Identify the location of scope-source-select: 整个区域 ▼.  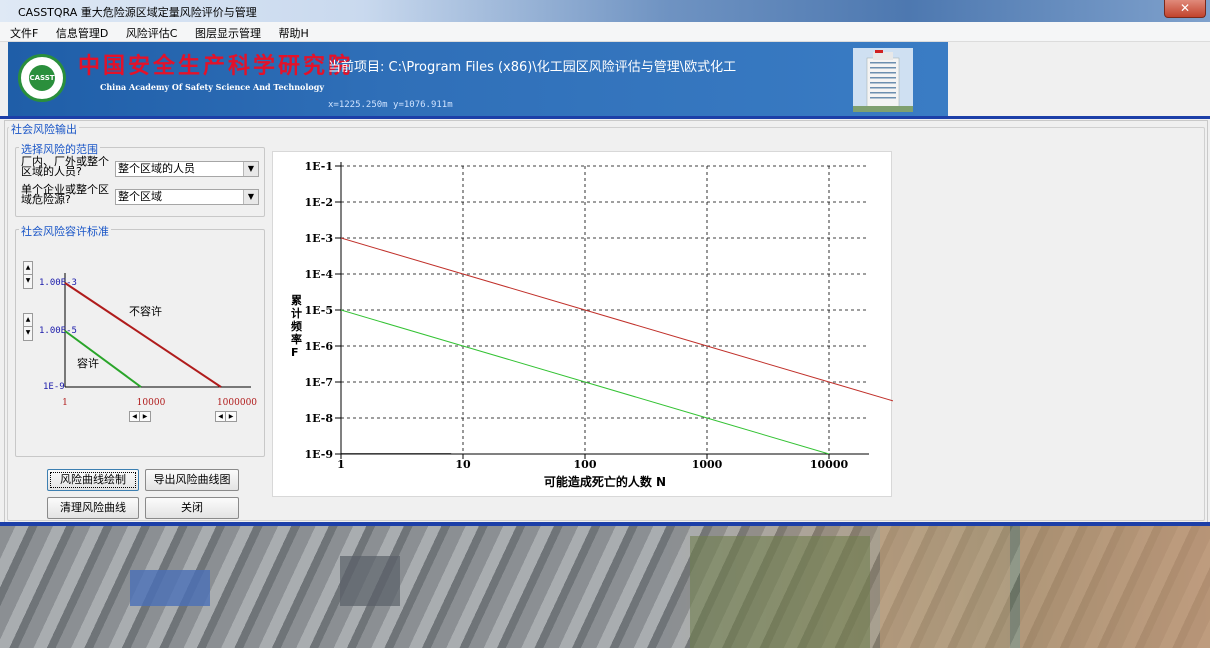
(187, 197).